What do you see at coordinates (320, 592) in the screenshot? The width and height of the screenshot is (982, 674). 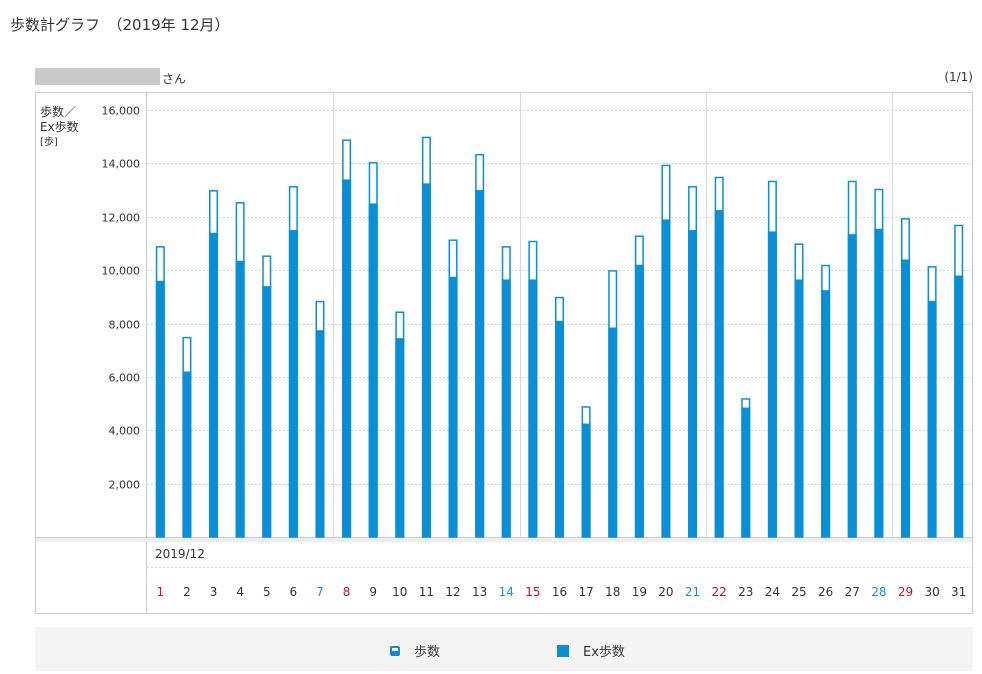 I see `x-tick-label: 7` at bounding box center [320, 592].